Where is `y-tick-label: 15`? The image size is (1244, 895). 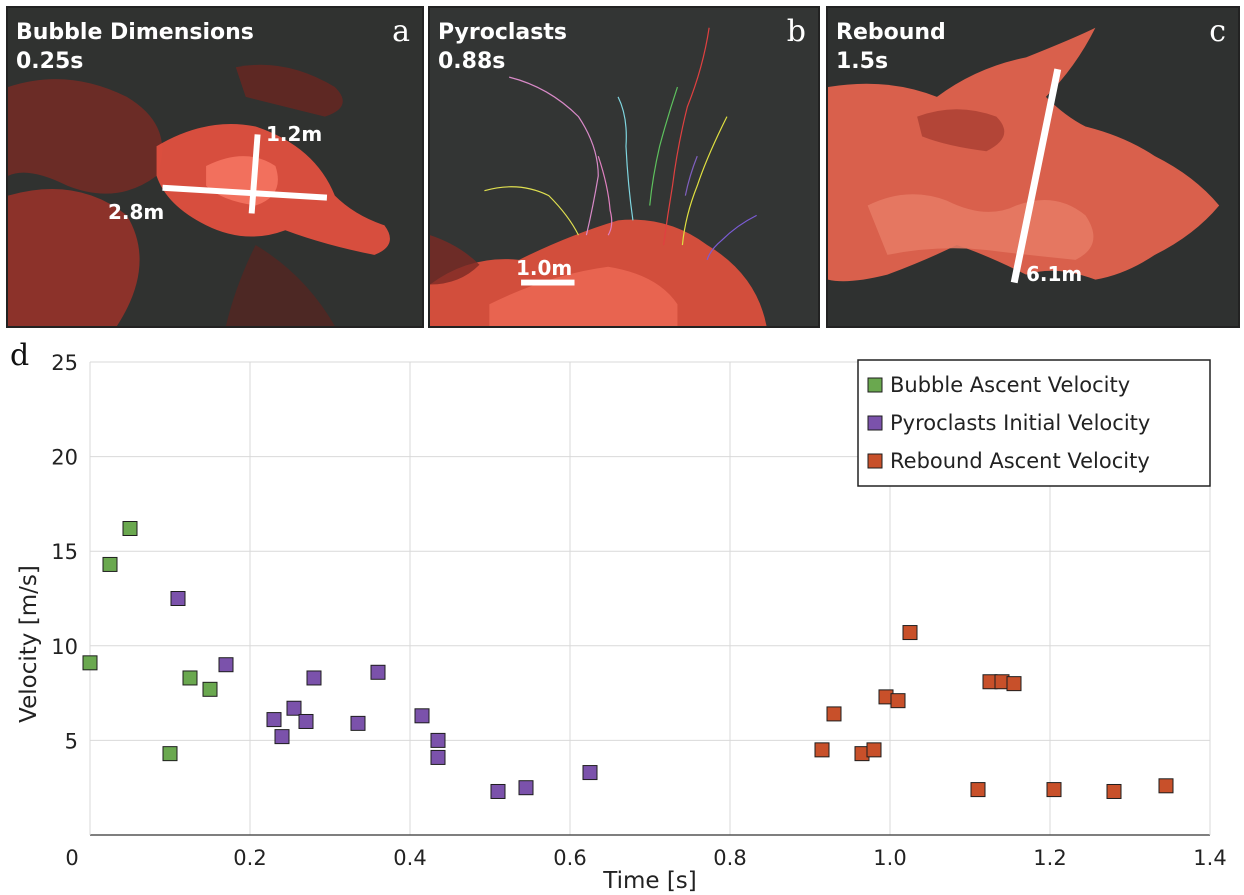
y-tick-label: 15 is located at coordinates (64, 552).